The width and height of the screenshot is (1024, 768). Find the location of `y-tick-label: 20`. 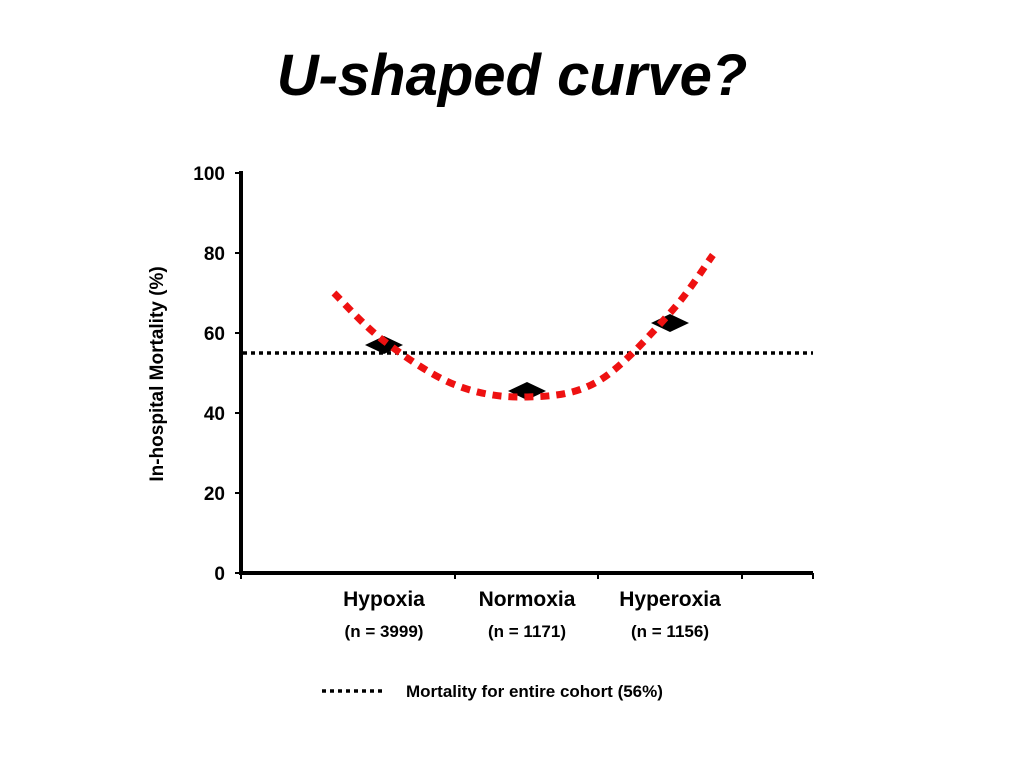

y-tick-label: 20 is located at coordinates (214, 494).